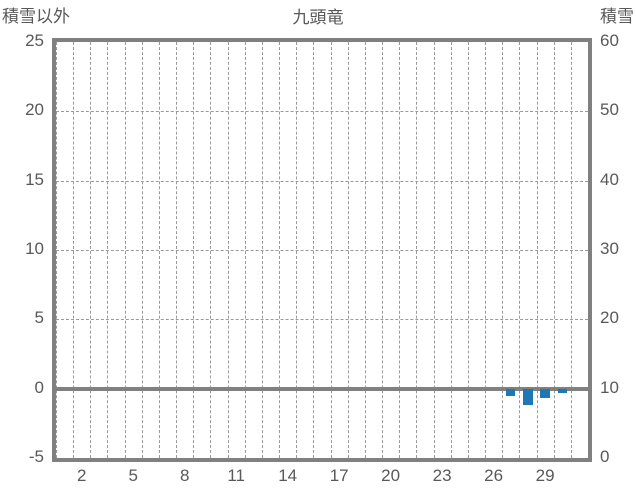 The width and height of the screenshot is (636, 501). Describe the element at coordinates (39, 318) in the screenshot. I see `y-axis-left-tick-label: 5` at that location.